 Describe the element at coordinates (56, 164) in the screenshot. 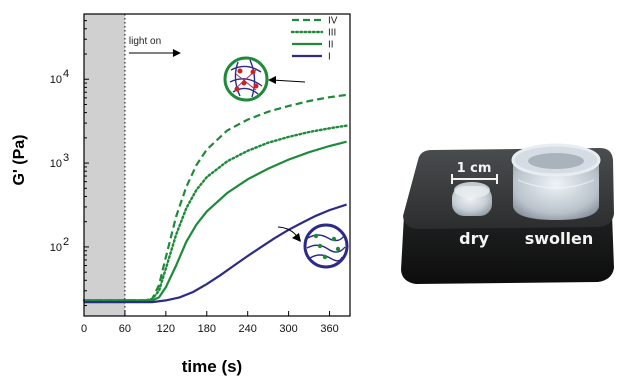

I see `y-tick-label-1000: 10` at that location.